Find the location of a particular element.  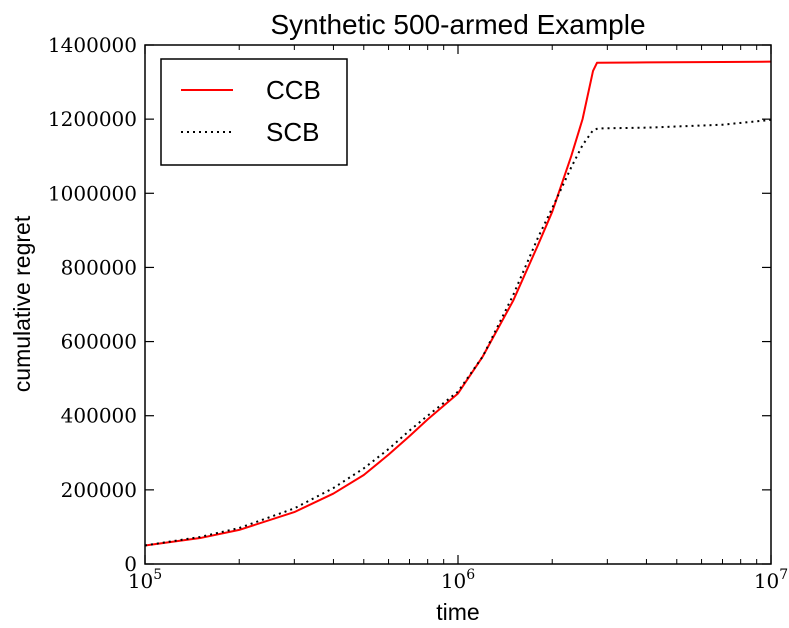

y-tick-label: 1400000 is located at coordinates (92, 45).